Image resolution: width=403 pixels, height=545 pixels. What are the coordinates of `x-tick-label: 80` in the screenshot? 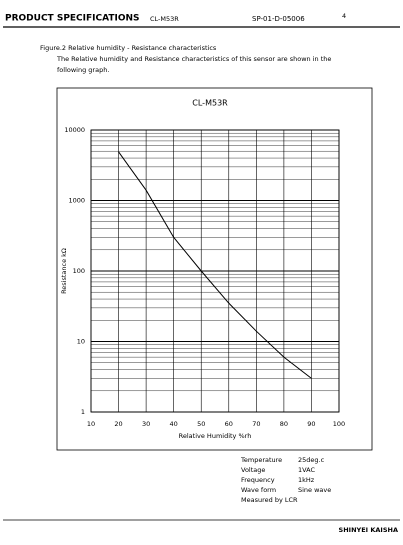 It's located at (284, 424).